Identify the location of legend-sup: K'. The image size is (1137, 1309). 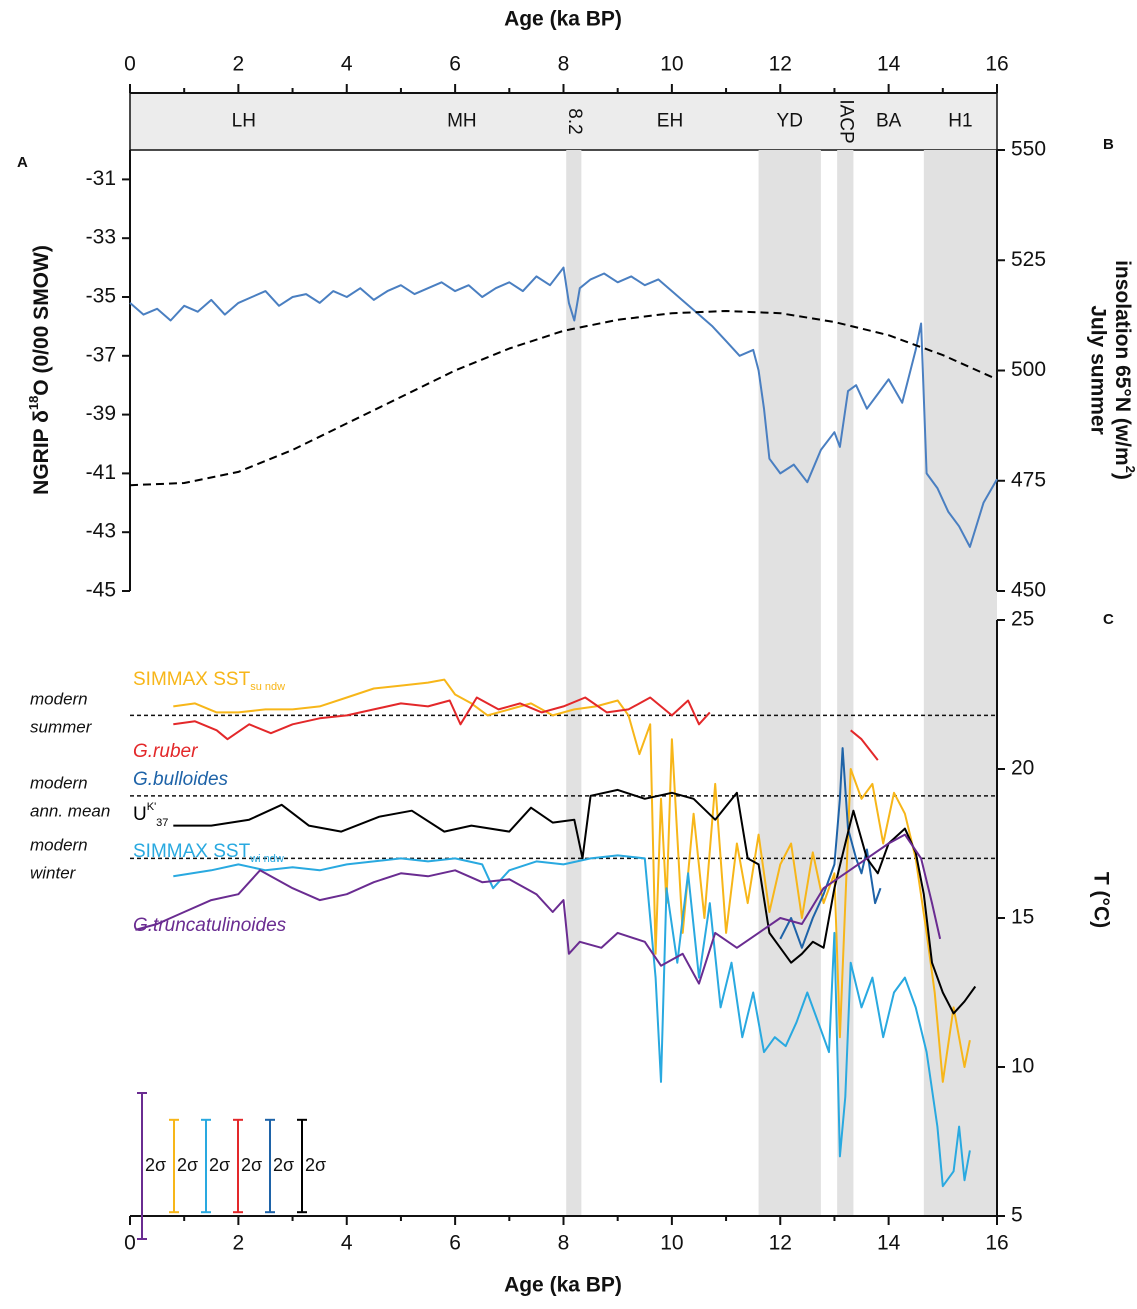
(151, 807).